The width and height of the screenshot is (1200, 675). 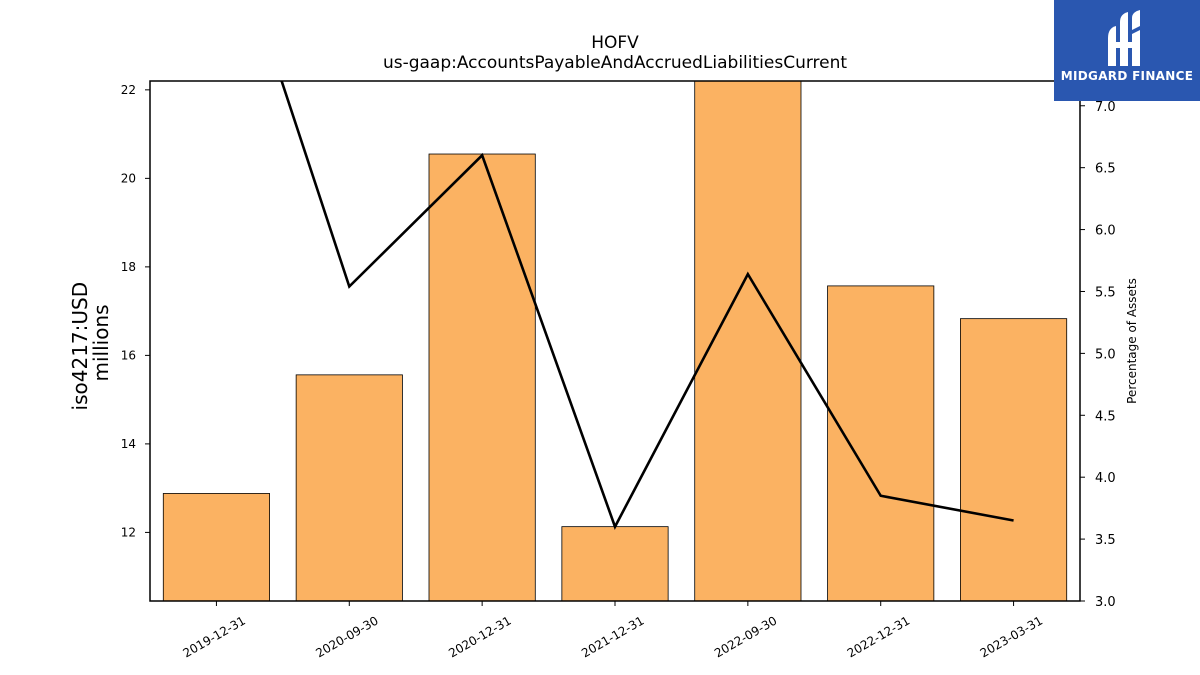 What do you see at coordinates (1011, 636) in the screenshot?
I see `x-tick-label: 2023-03-31` at bounding box center [1011, 636].